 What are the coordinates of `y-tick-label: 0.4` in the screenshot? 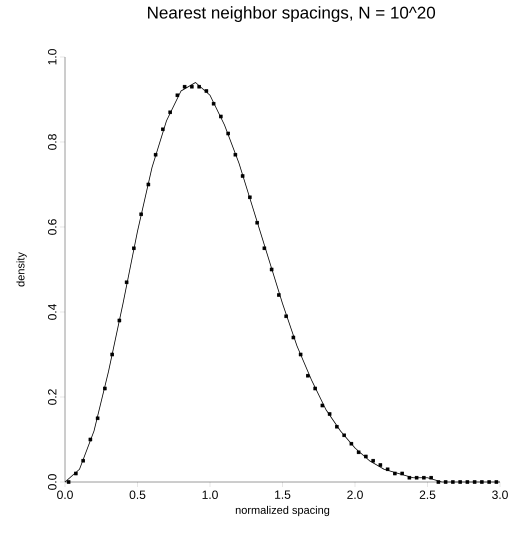 It's located at (52, 312).